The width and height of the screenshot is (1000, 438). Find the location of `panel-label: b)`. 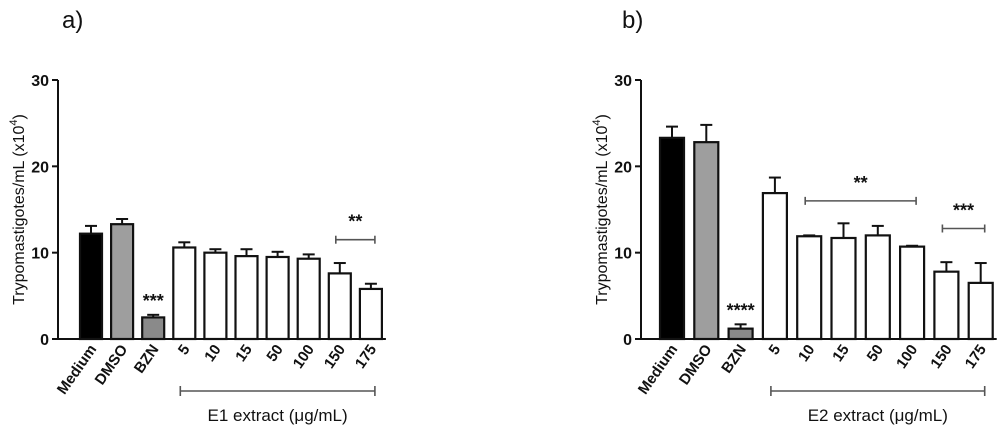

panel-label: b) is located at coordinates (632, 20).